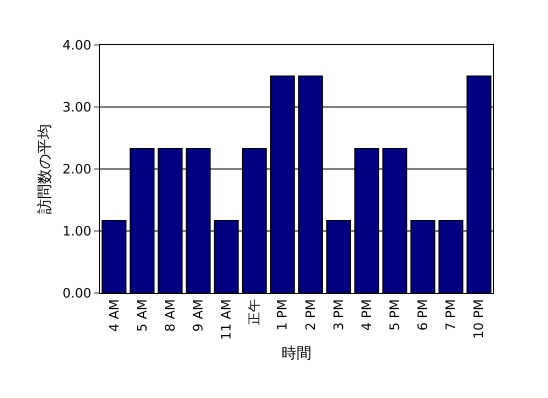 This screenshot has width=548, height=398. Describe the element at coordinates (45, 169) in the screenshot. I see `y-axis-title: 訪問数の平均` at that location.